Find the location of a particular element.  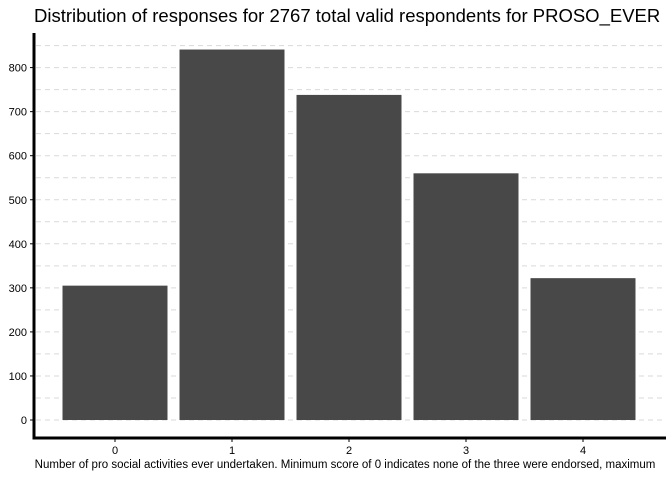

y-tick-label: 0 is located at coordinates (24, 421).